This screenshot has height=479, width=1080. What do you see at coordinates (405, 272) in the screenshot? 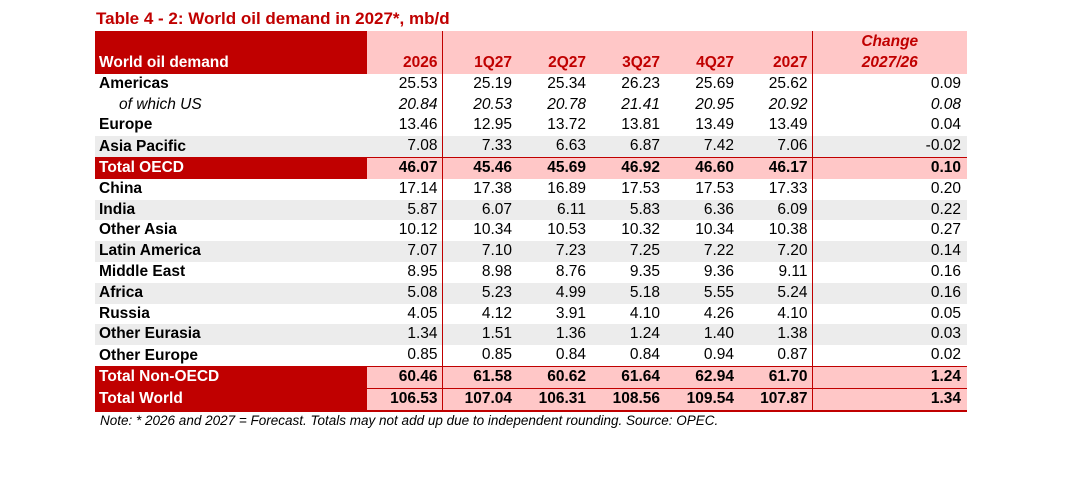
I see `value-cell: 8.95` at bounding box center [405, 272].